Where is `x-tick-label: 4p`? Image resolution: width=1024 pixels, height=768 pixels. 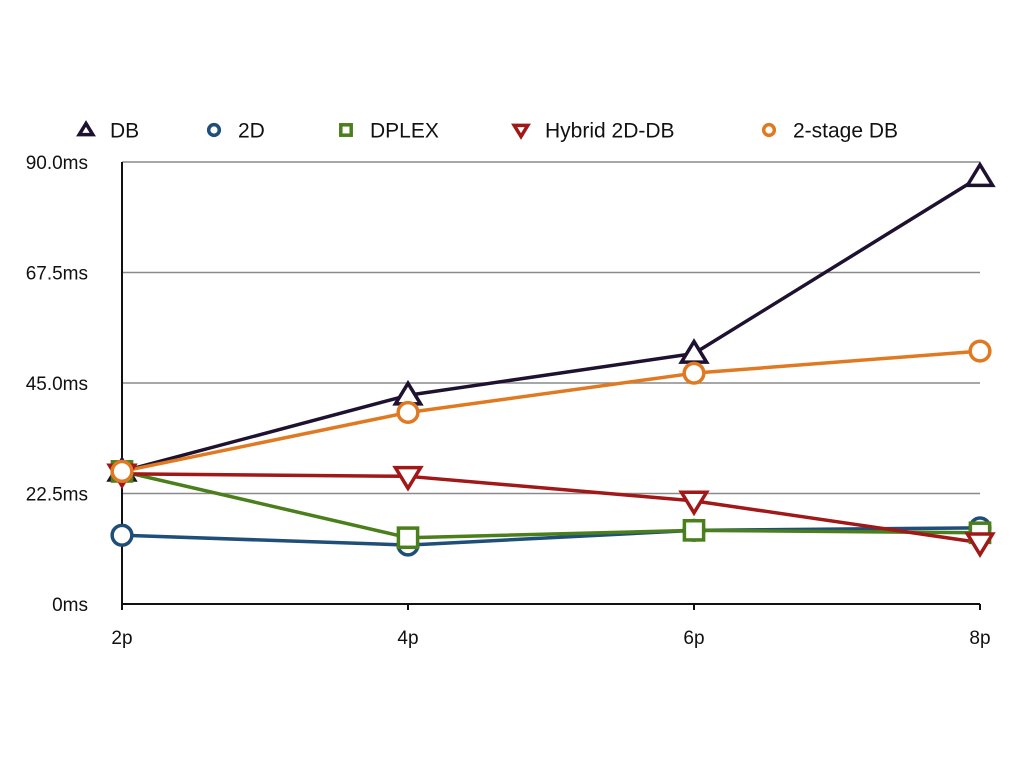
x-tick-label: 4p is located at coordinates (407, 638).